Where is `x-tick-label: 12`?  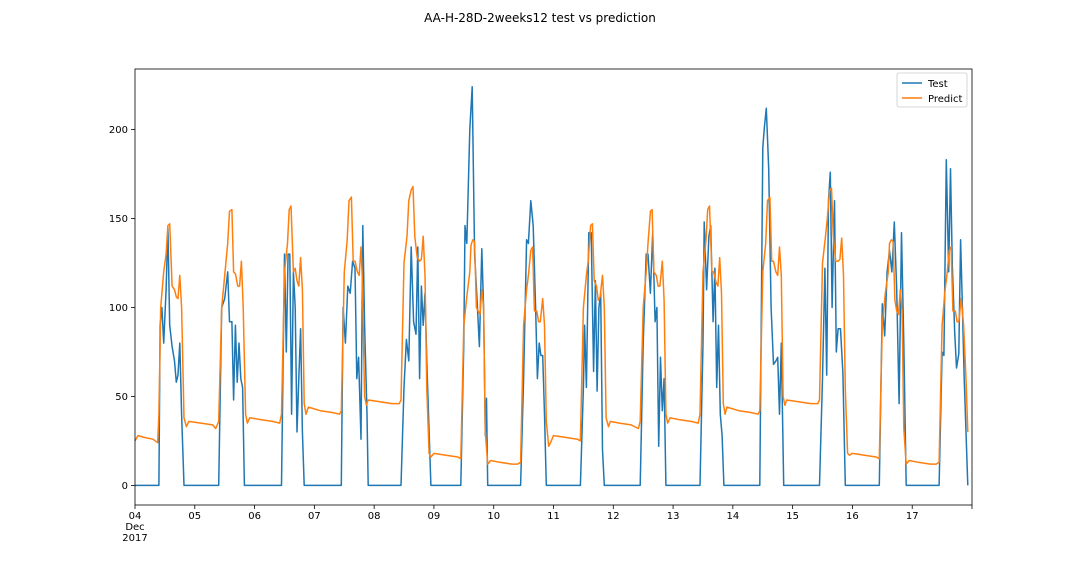
x-tick-label: 12 is located at coordinates (613, 516).